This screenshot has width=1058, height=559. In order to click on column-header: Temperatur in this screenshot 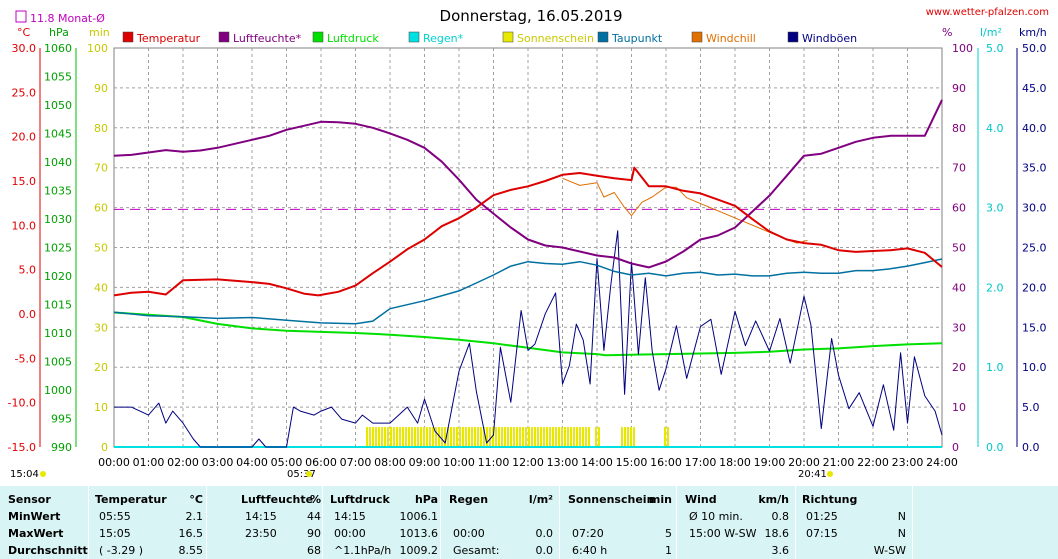, I will do `click(131, 499)`.